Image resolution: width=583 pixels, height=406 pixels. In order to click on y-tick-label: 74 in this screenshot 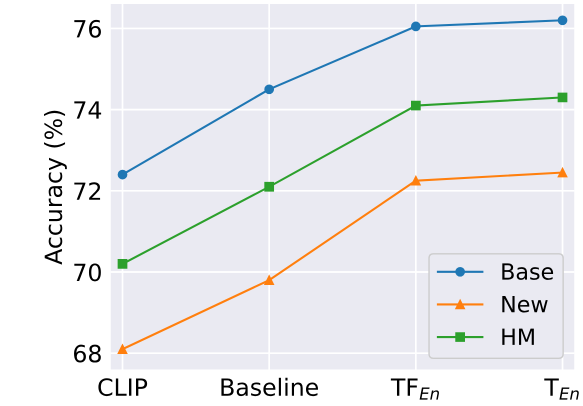, I will do `click(88, 110)`.